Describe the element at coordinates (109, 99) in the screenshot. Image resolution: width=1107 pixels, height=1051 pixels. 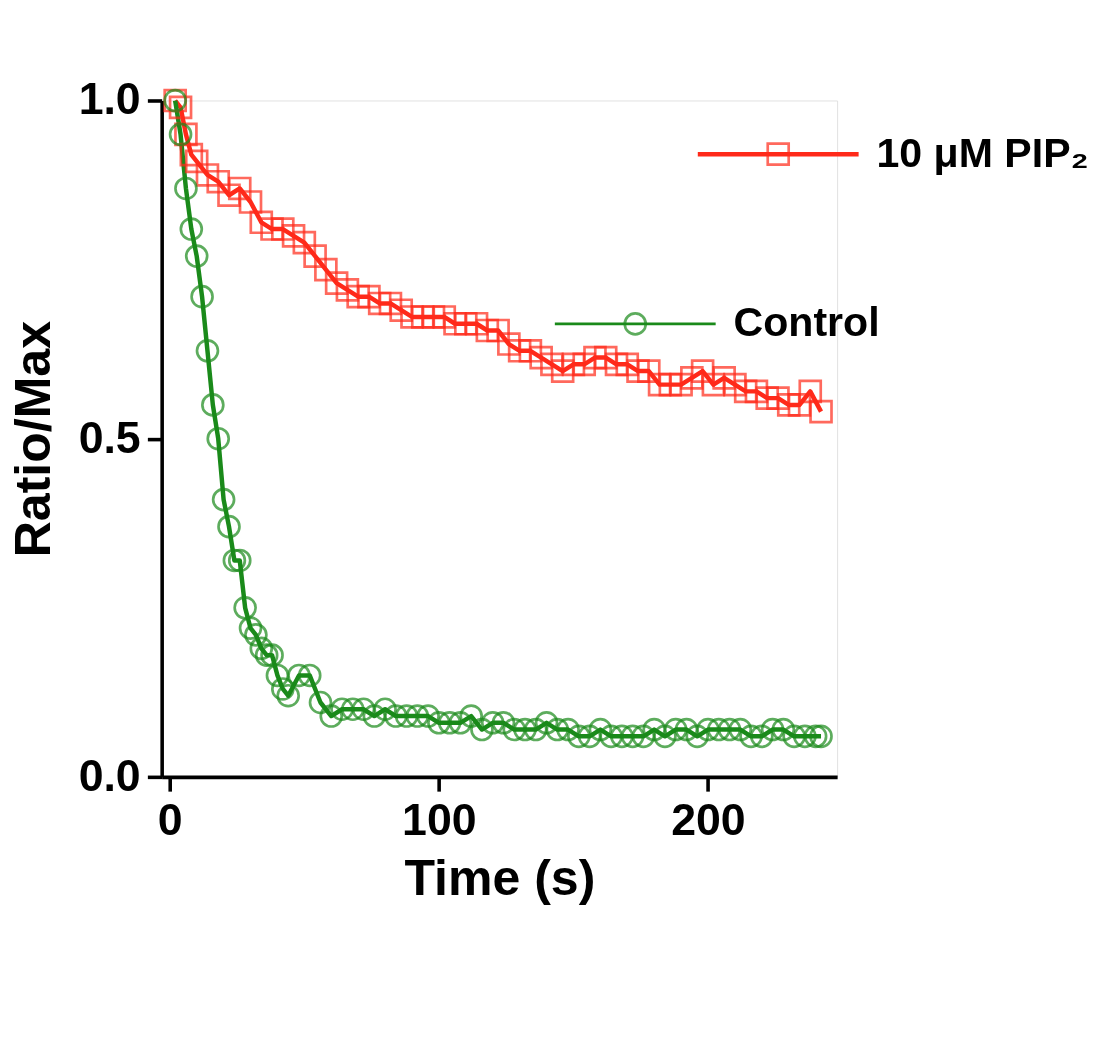
I see `y-tick-label: 1.0` at that location.